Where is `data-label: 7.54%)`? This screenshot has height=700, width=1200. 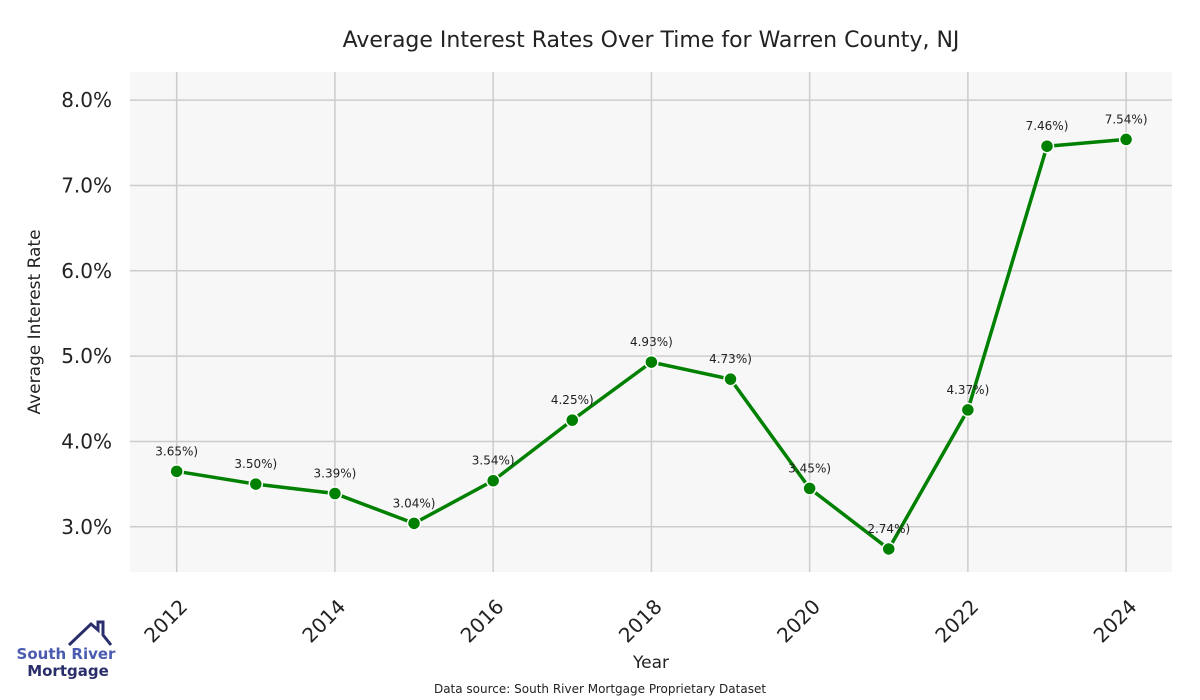 data-label: 7.54%) is located at coordinates (1126, 119).